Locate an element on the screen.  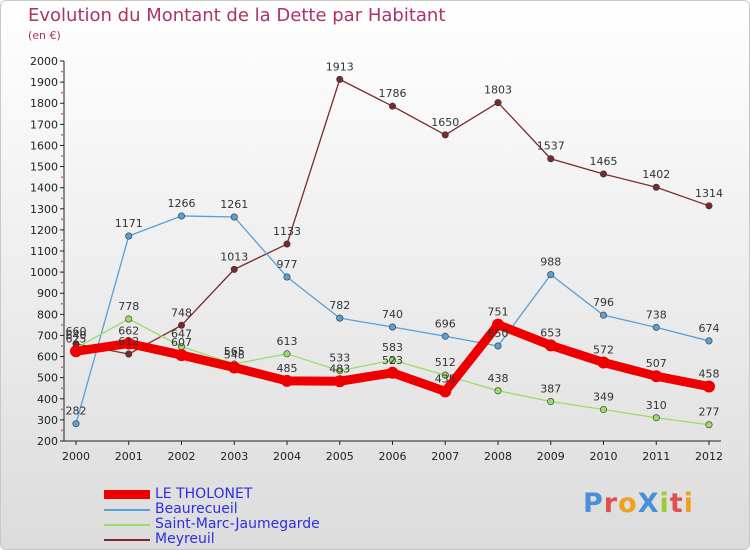
x-tick-label: 2011 is located at coordinates (656, 456).